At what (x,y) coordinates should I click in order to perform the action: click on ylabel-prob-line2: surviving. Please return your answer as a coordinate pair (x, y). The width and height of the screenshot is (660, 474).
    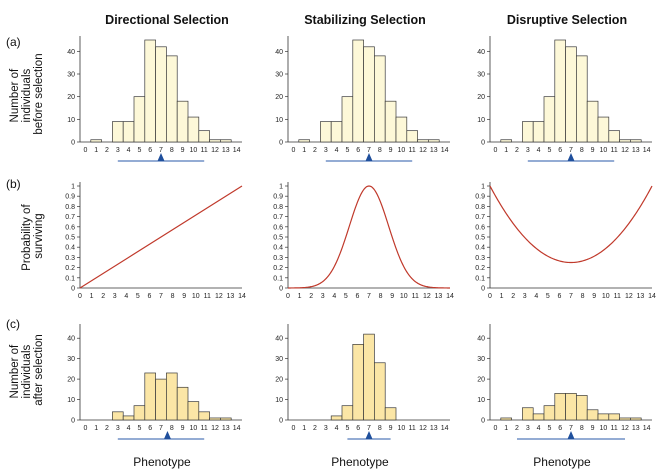
    Looking at the image, I should click on (39, 235).